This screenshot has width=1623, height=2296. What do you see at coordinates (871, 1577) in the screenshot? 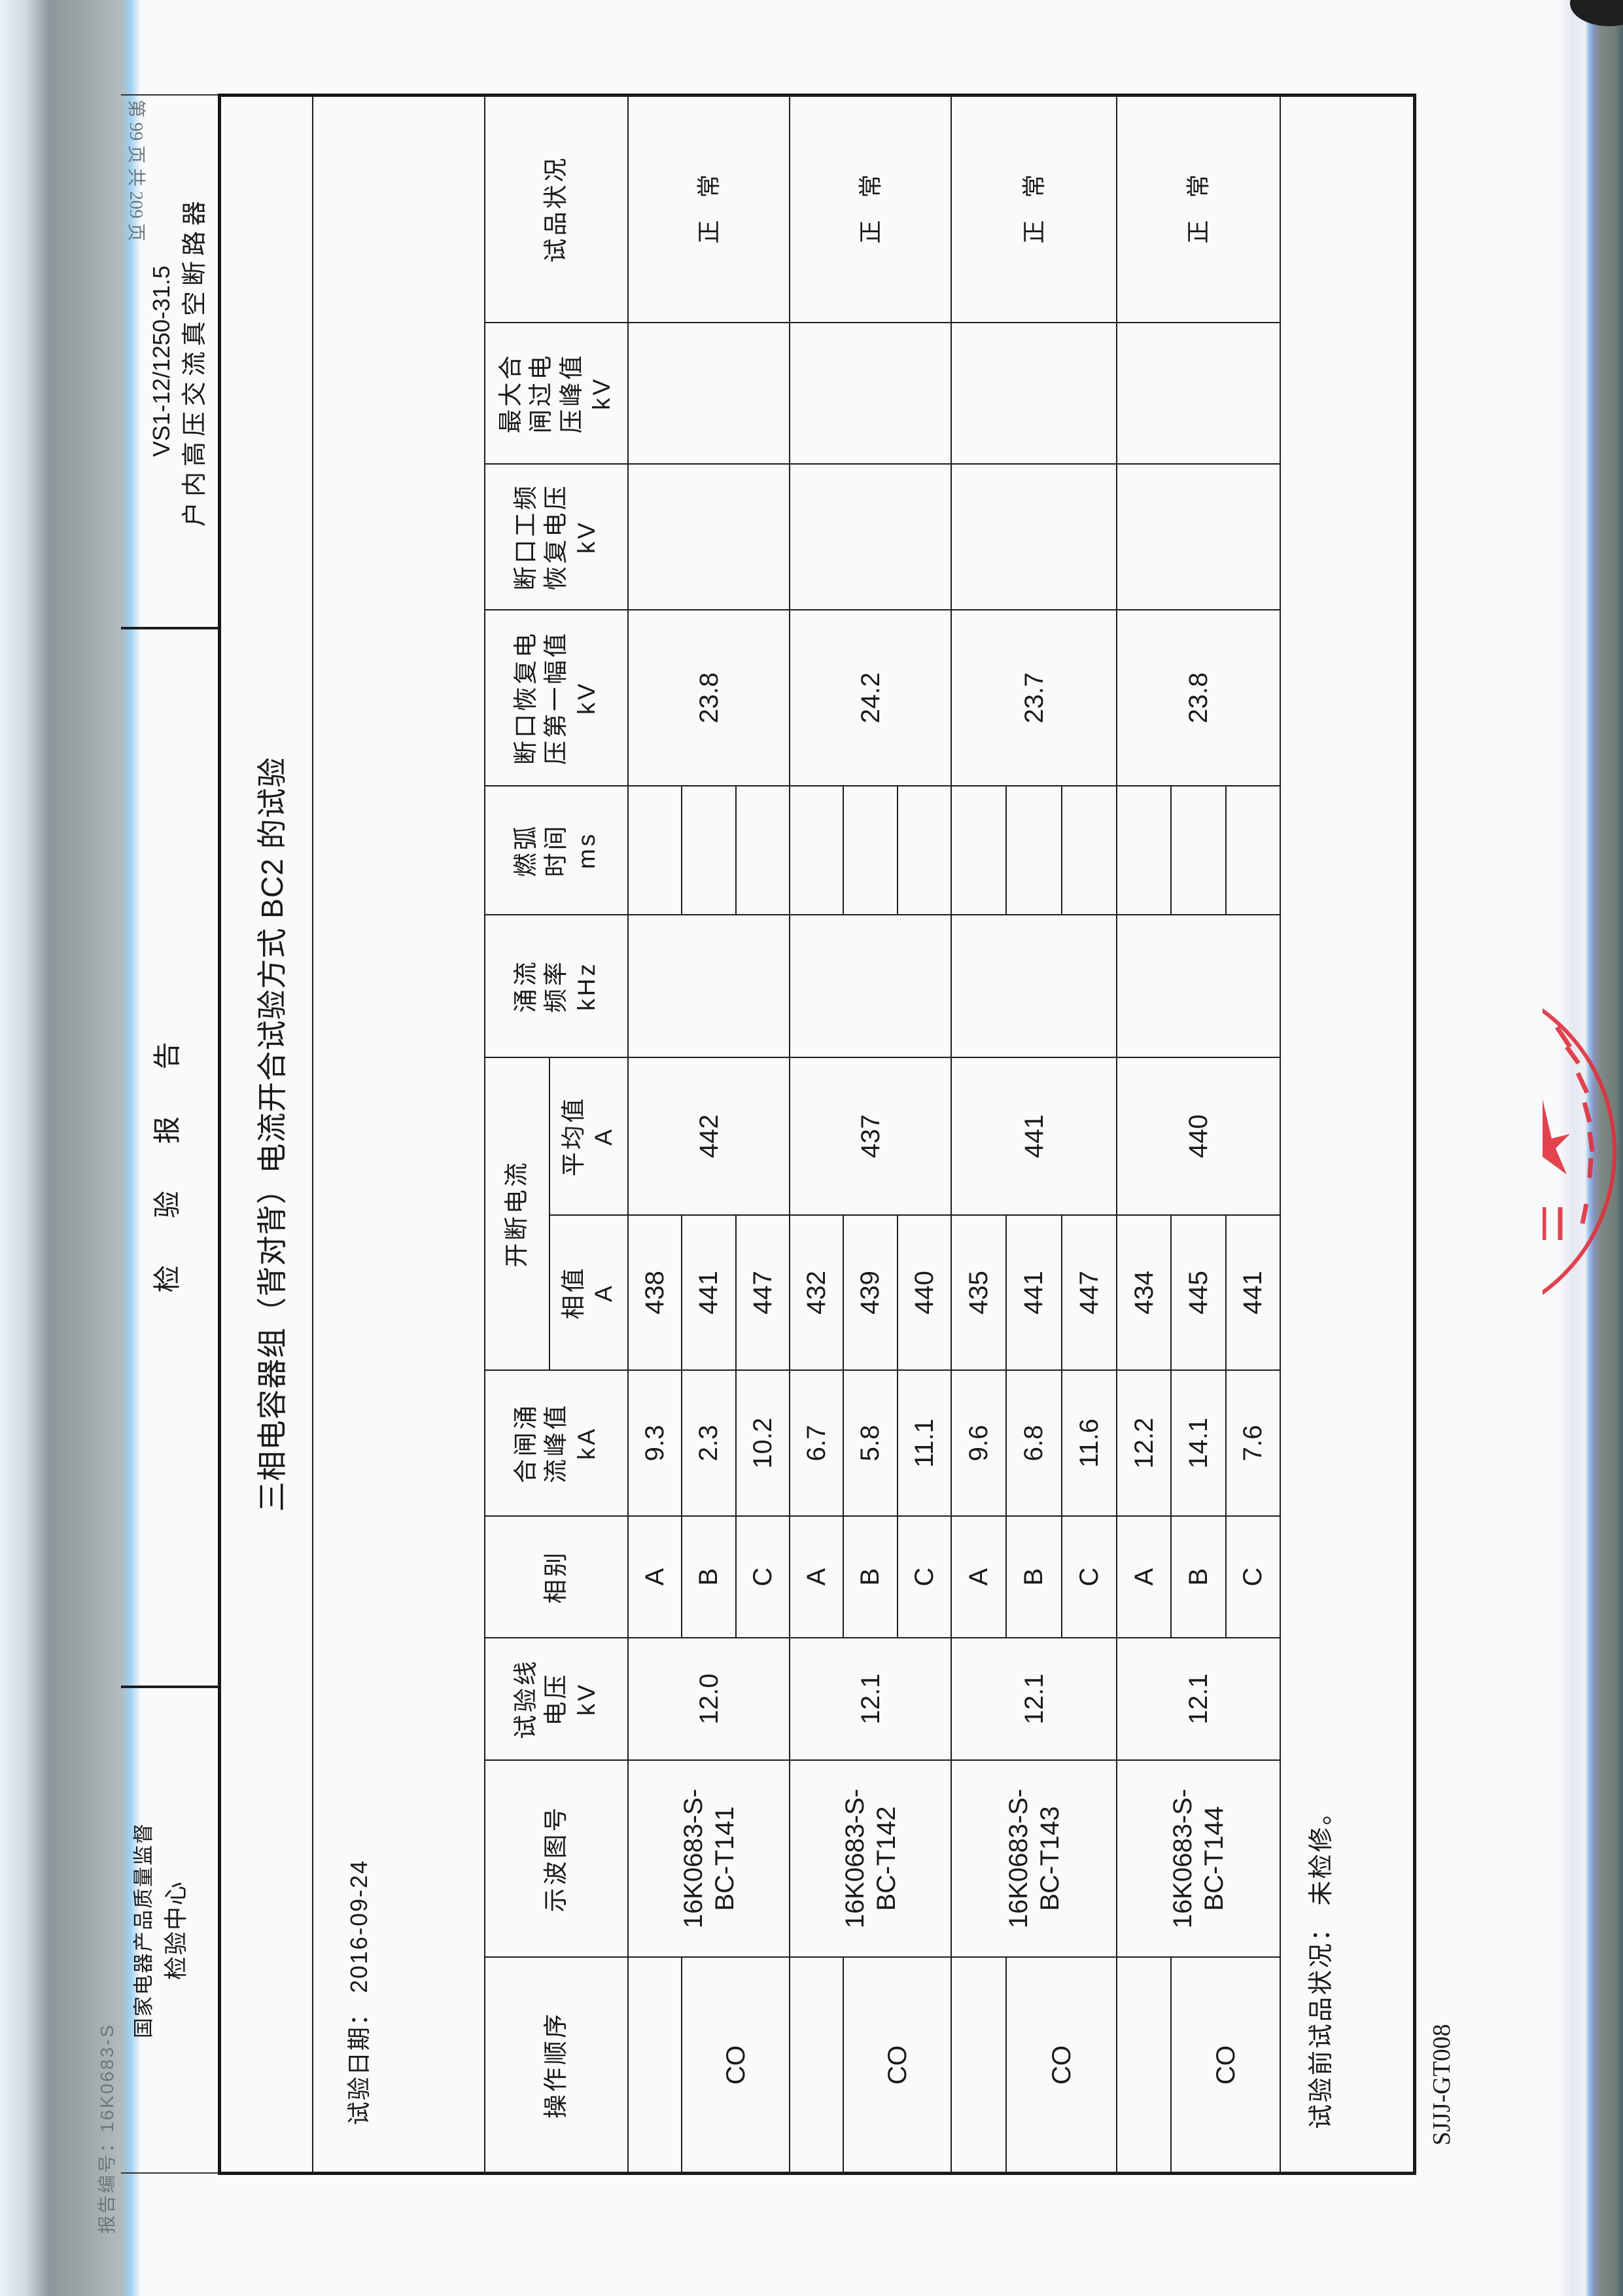
I see `phase: B` at bounding box center [871, 1577].